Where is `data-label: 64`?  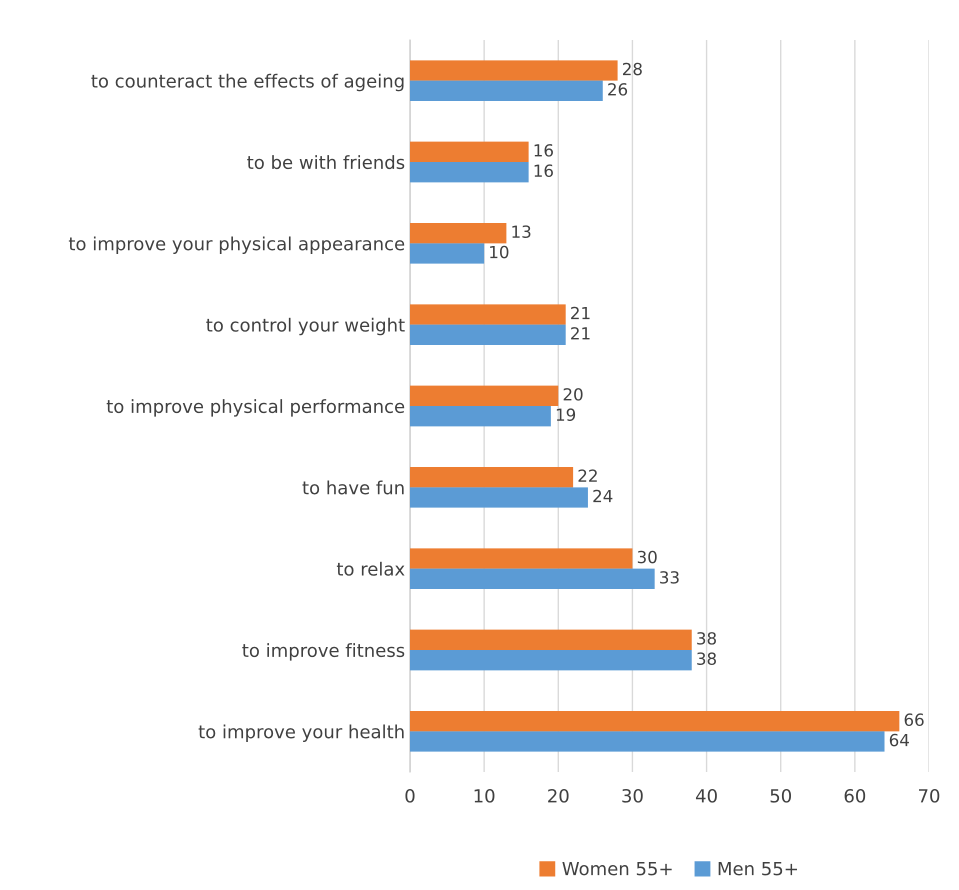 data-label: 64 is located at coordinates (899, 740).